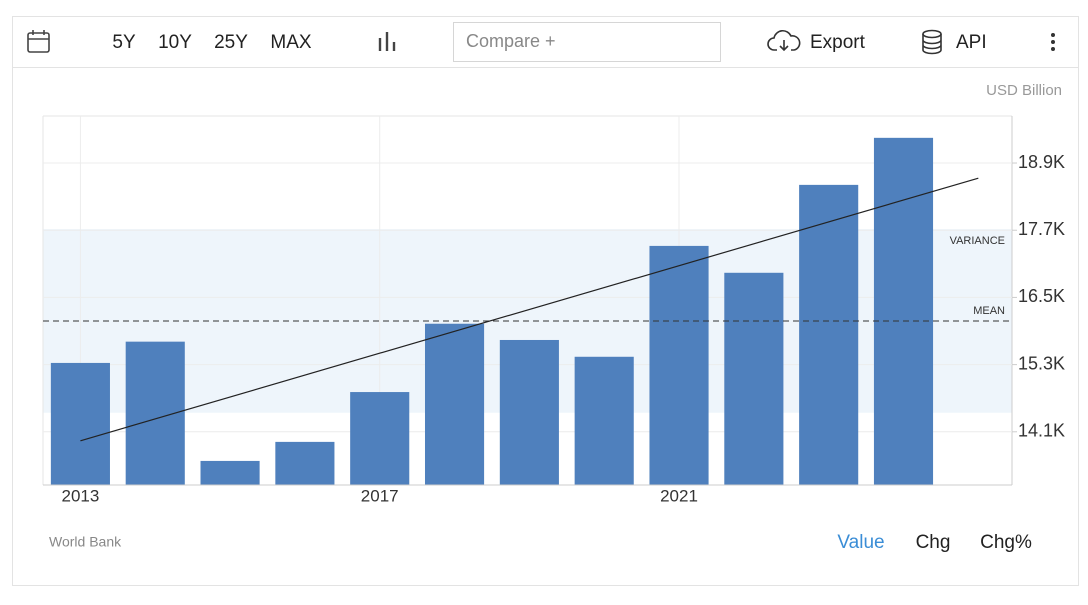  What do you see at coordinates (587, 42) in the screenshot?
I see `compare-input` at bounding box center [587, 42].